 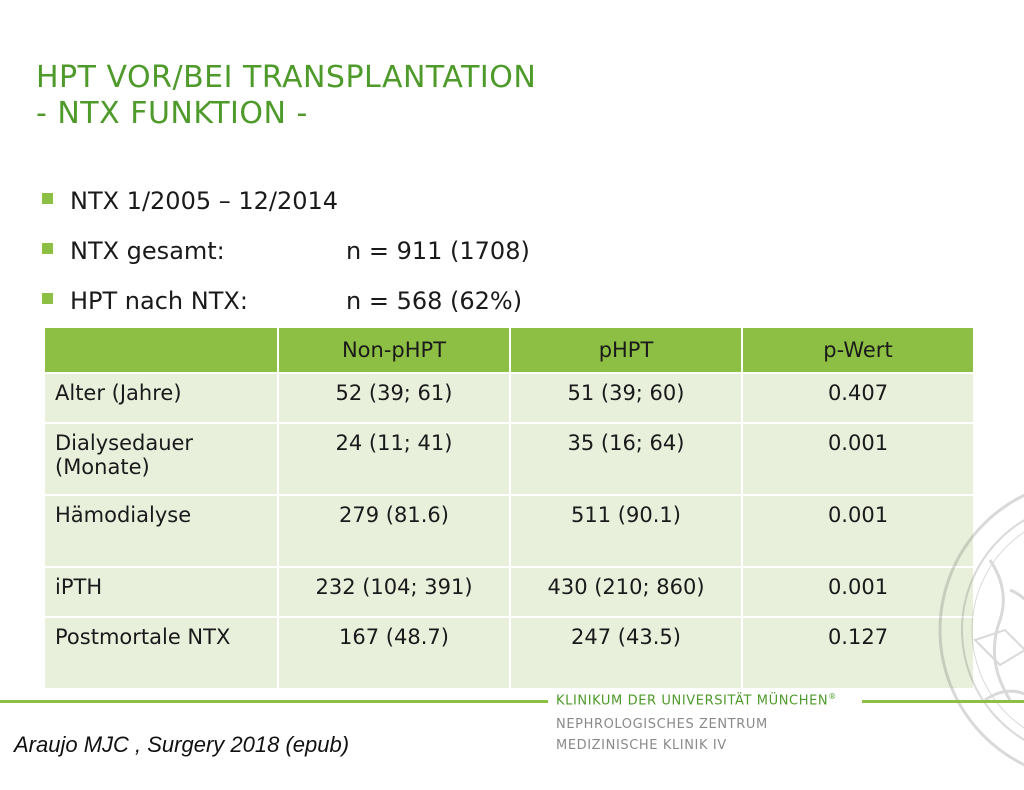 What do you see at coordinates (662, 724) in the screenshot?
I see `department-line-1: NEPHROLOGISCHES ZENTRUM` at bounding box center [662, 724].